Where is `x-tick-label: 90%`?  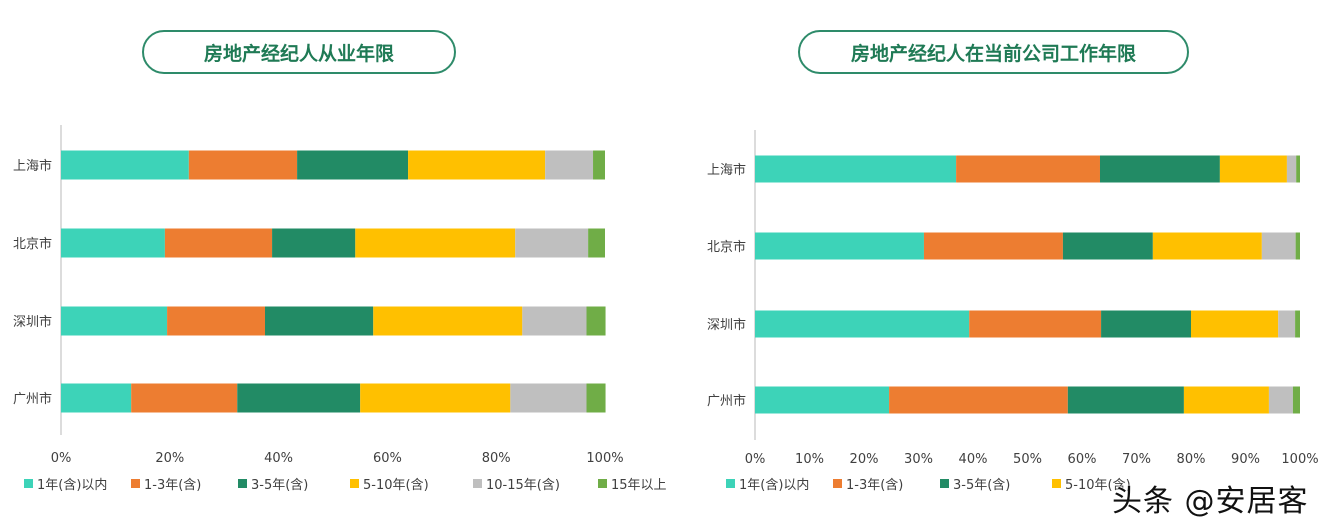
x-tick-label: 90% is located at coordinates (1245, 459).